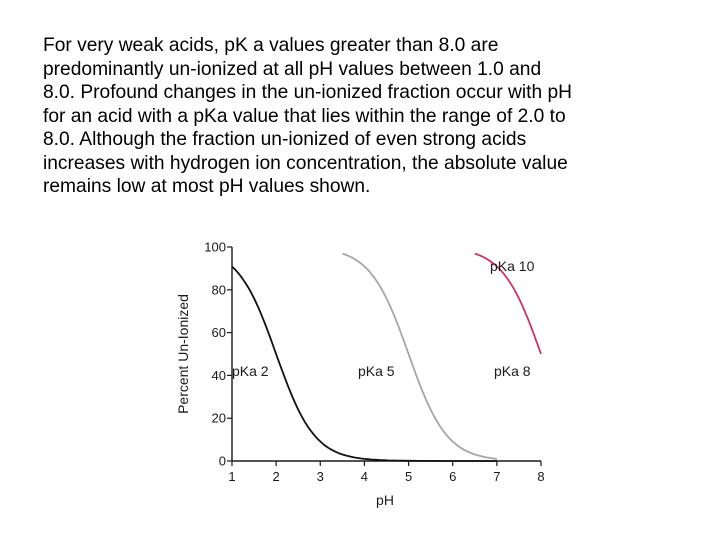 The width and height of the screenshot is (720, 540). I want to click on x-axis-label: pH, so click(385, 500).